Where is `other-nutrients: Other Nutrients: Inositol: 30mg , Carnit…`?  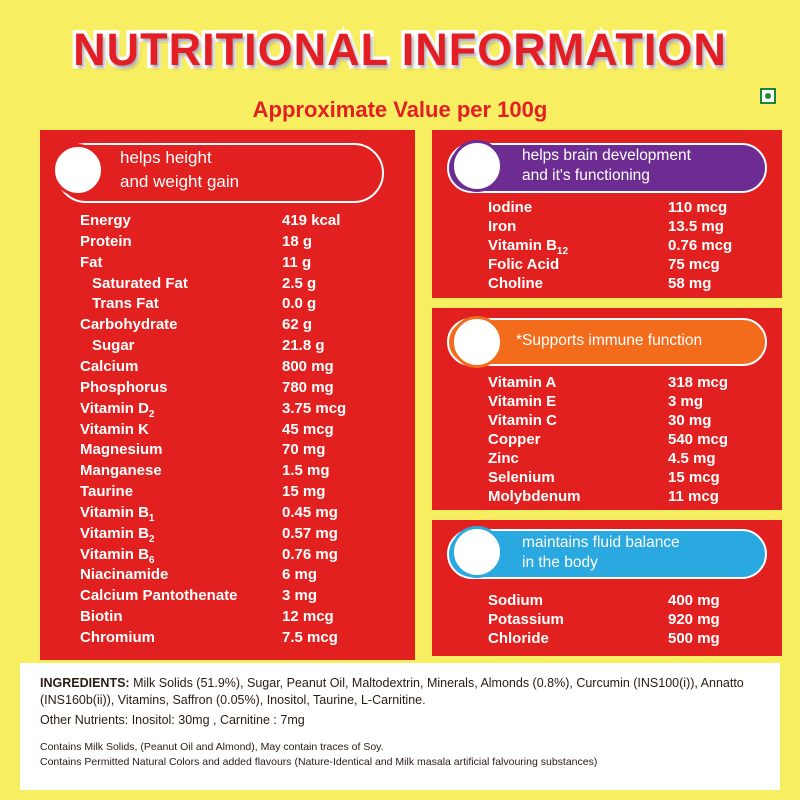 other-nutrients: Other Nutrients: Inositol: 30mg , Carnit… is located at coordinates (172, 720).